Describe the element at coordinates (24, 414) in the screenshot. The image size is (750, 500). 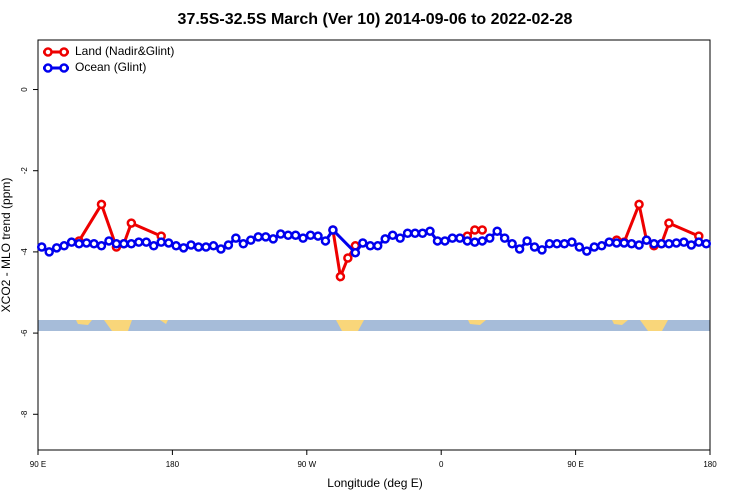
I see `y-tick-label: -8` at that location.